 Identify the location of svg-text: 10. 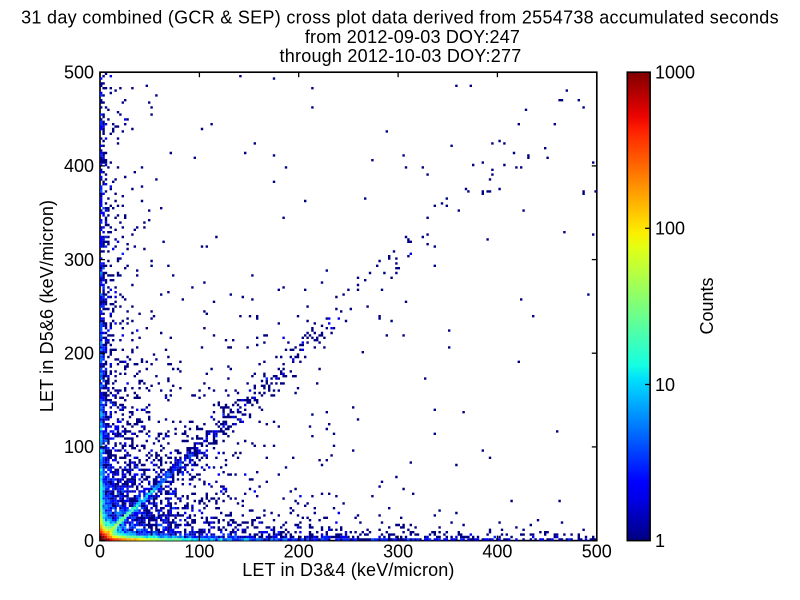
(665, 385).